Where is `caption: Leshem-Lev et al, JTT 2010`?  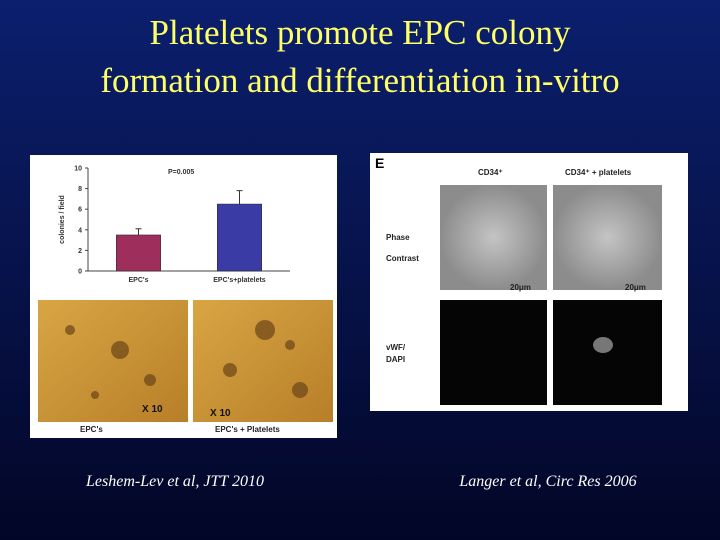 caption: Leshem-Lev et al, JTT 2010 is located at coordinates (174, 481).